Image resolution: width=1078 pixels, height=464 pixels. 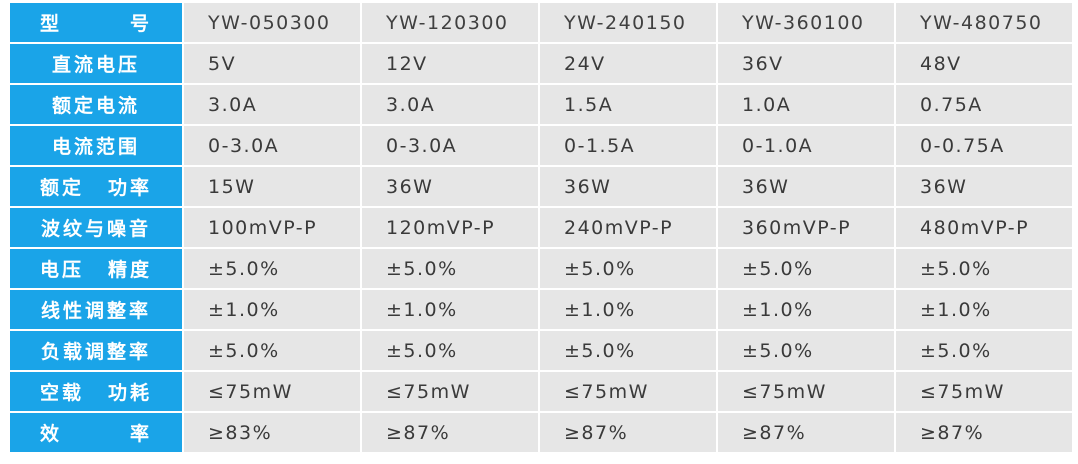 What do you see at coordinates (806, 63) in the screenshot?
I see `table-cell: 36V` at bounding box center [806, 63].